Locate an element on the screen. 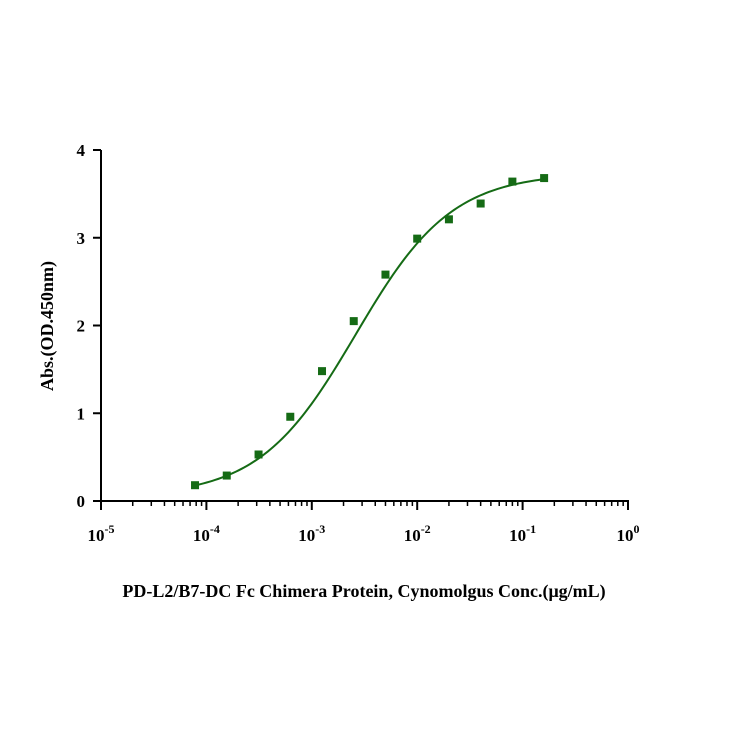  y-tick-label: 2 is located at coordinates (81, 326).